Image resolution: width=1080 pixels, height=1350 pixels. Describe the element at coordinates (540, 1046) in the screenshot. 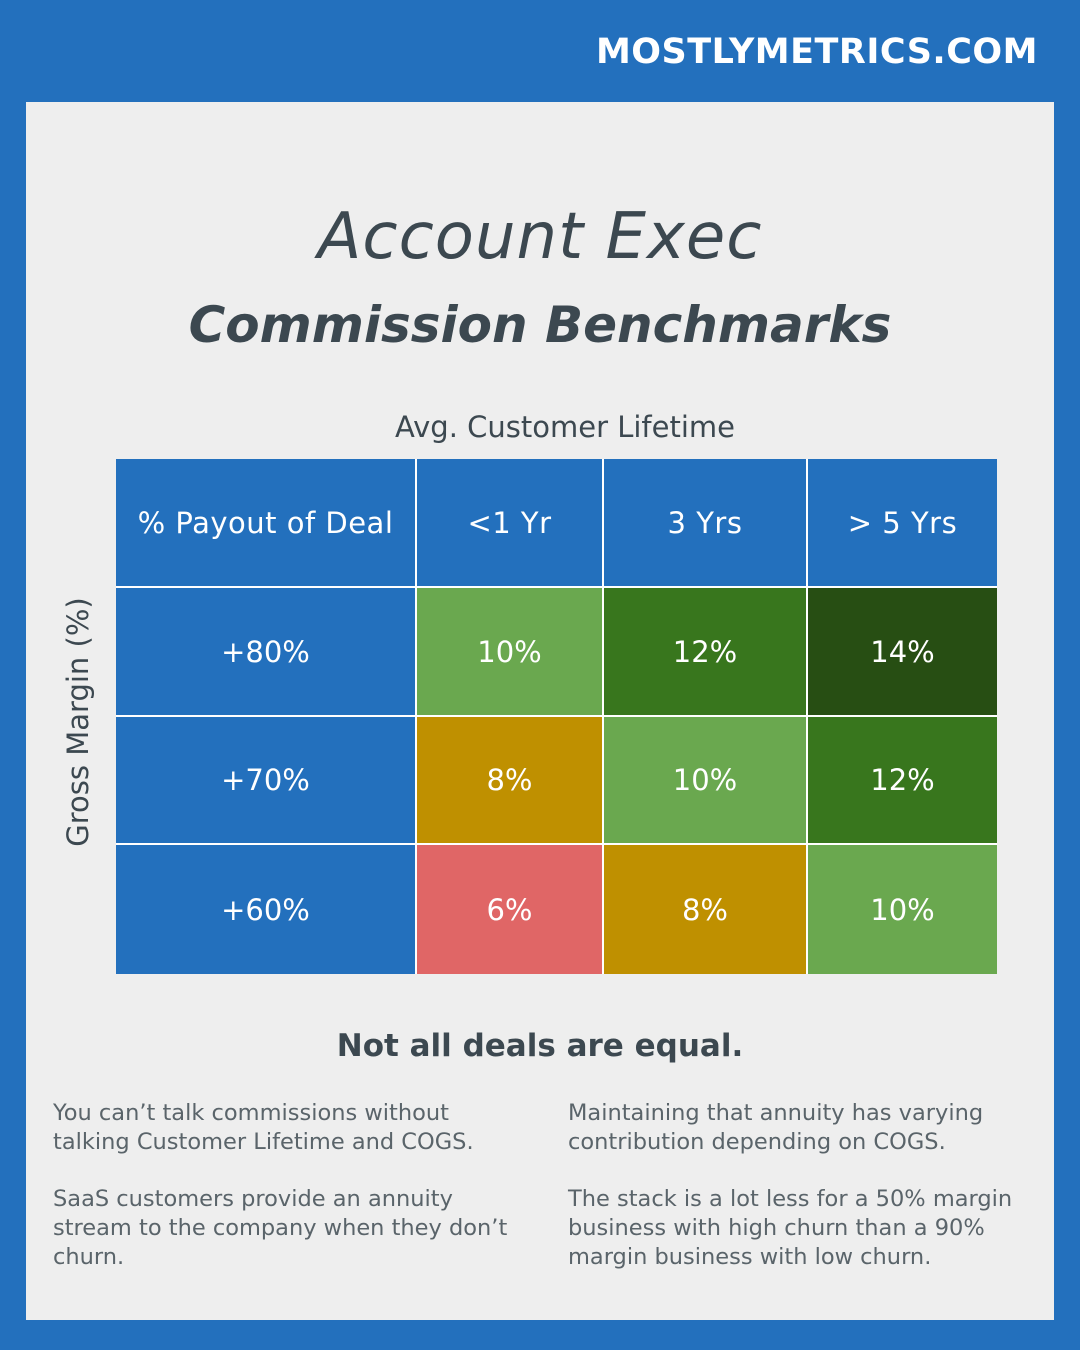

I see `tagline: Not all deals are equal.` at that location.